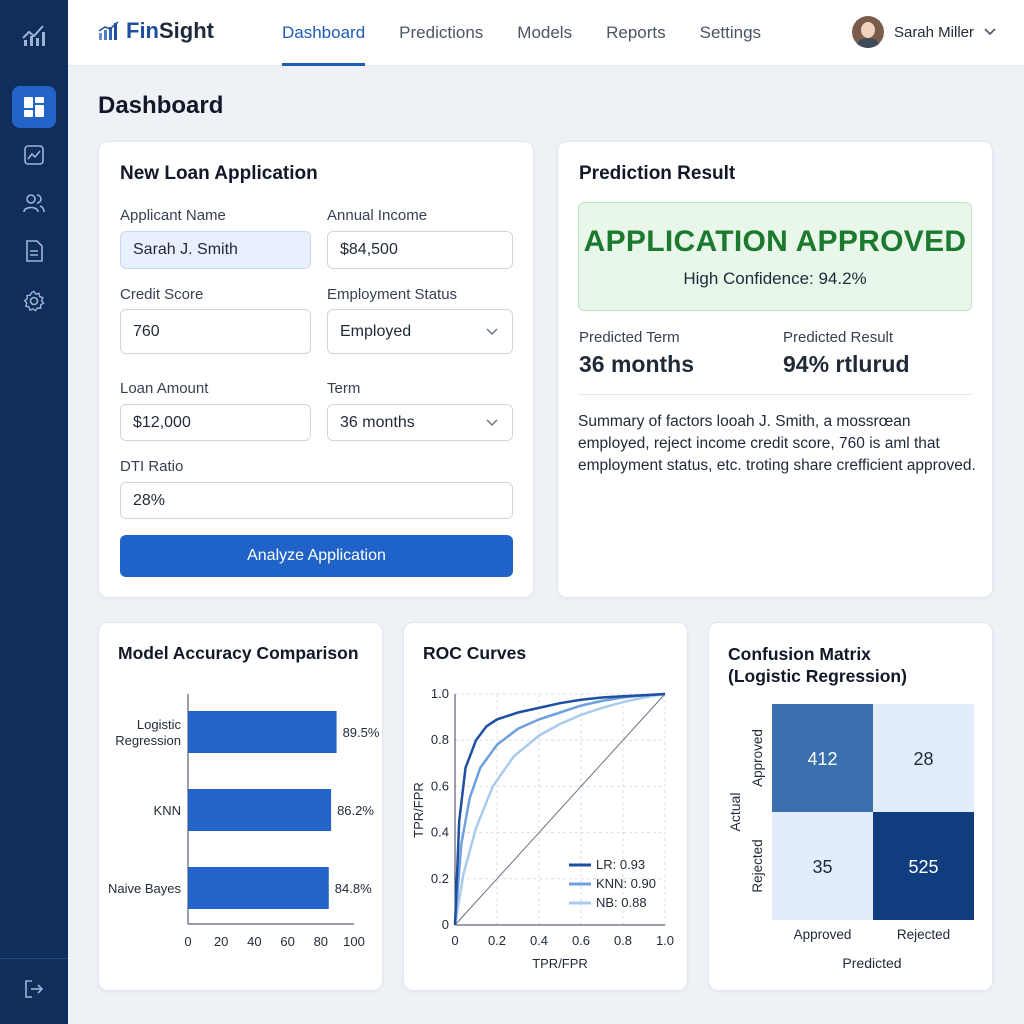 This screenshot has width=1024, height=1024. What do you see at coordinates (34, 958) in the screenshot?
I see `sidebar-divider` at bounding box center [34, 958].